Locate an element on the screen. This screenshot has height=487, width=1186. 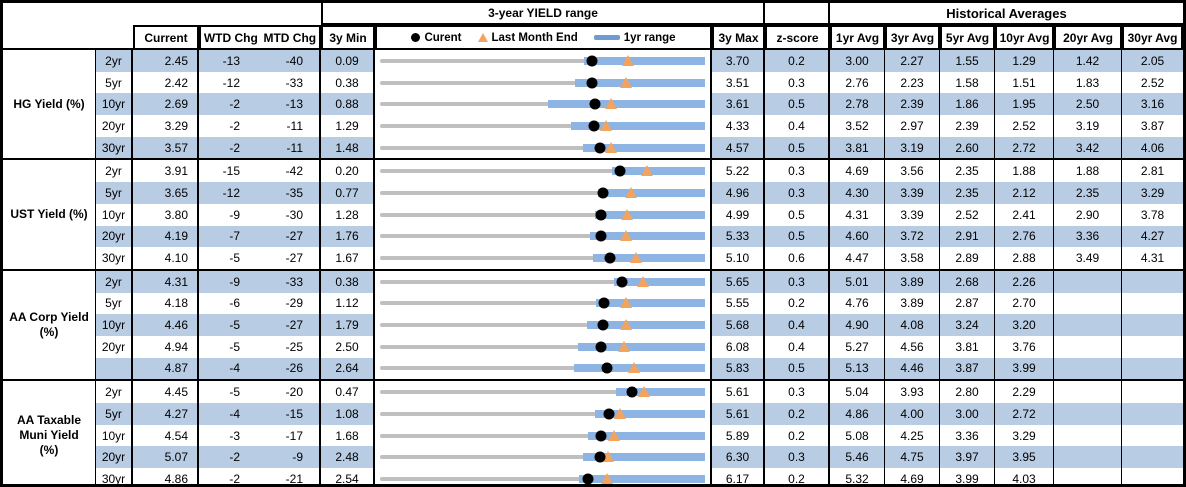
cell-3y-max: 4.57 is located at coordinates (738, 147).